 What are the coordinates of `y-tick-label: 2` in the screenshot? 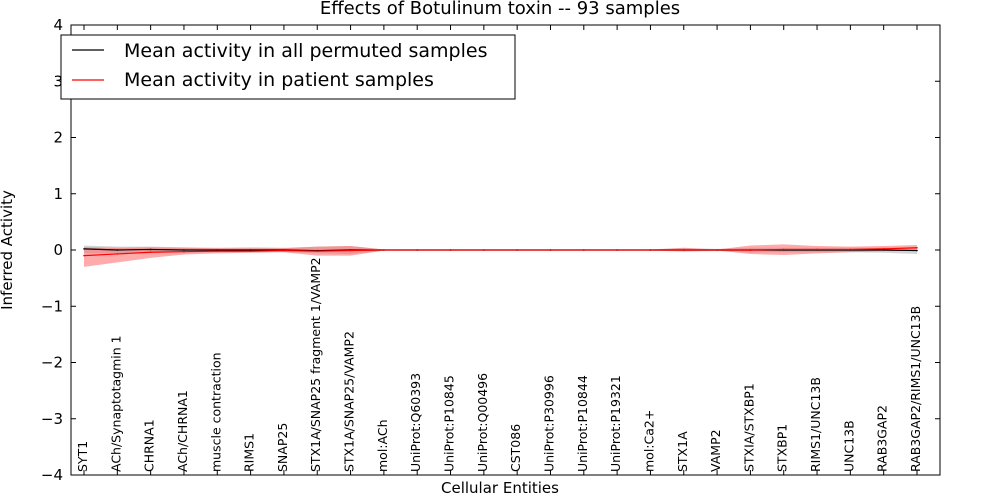 It's located at (58, 138).